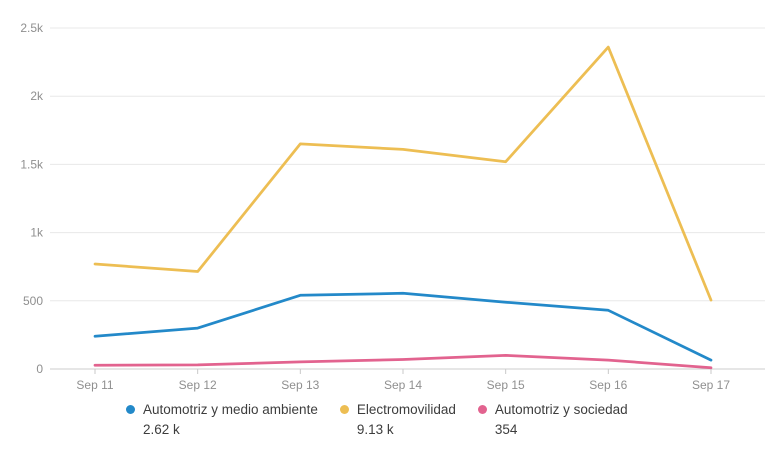 This screenshot has height=452, width=768. Describe the element at coordinates (403, 326) in the screenshot. I see `series-line-automotriz-y-medio-ambiente` at that location.